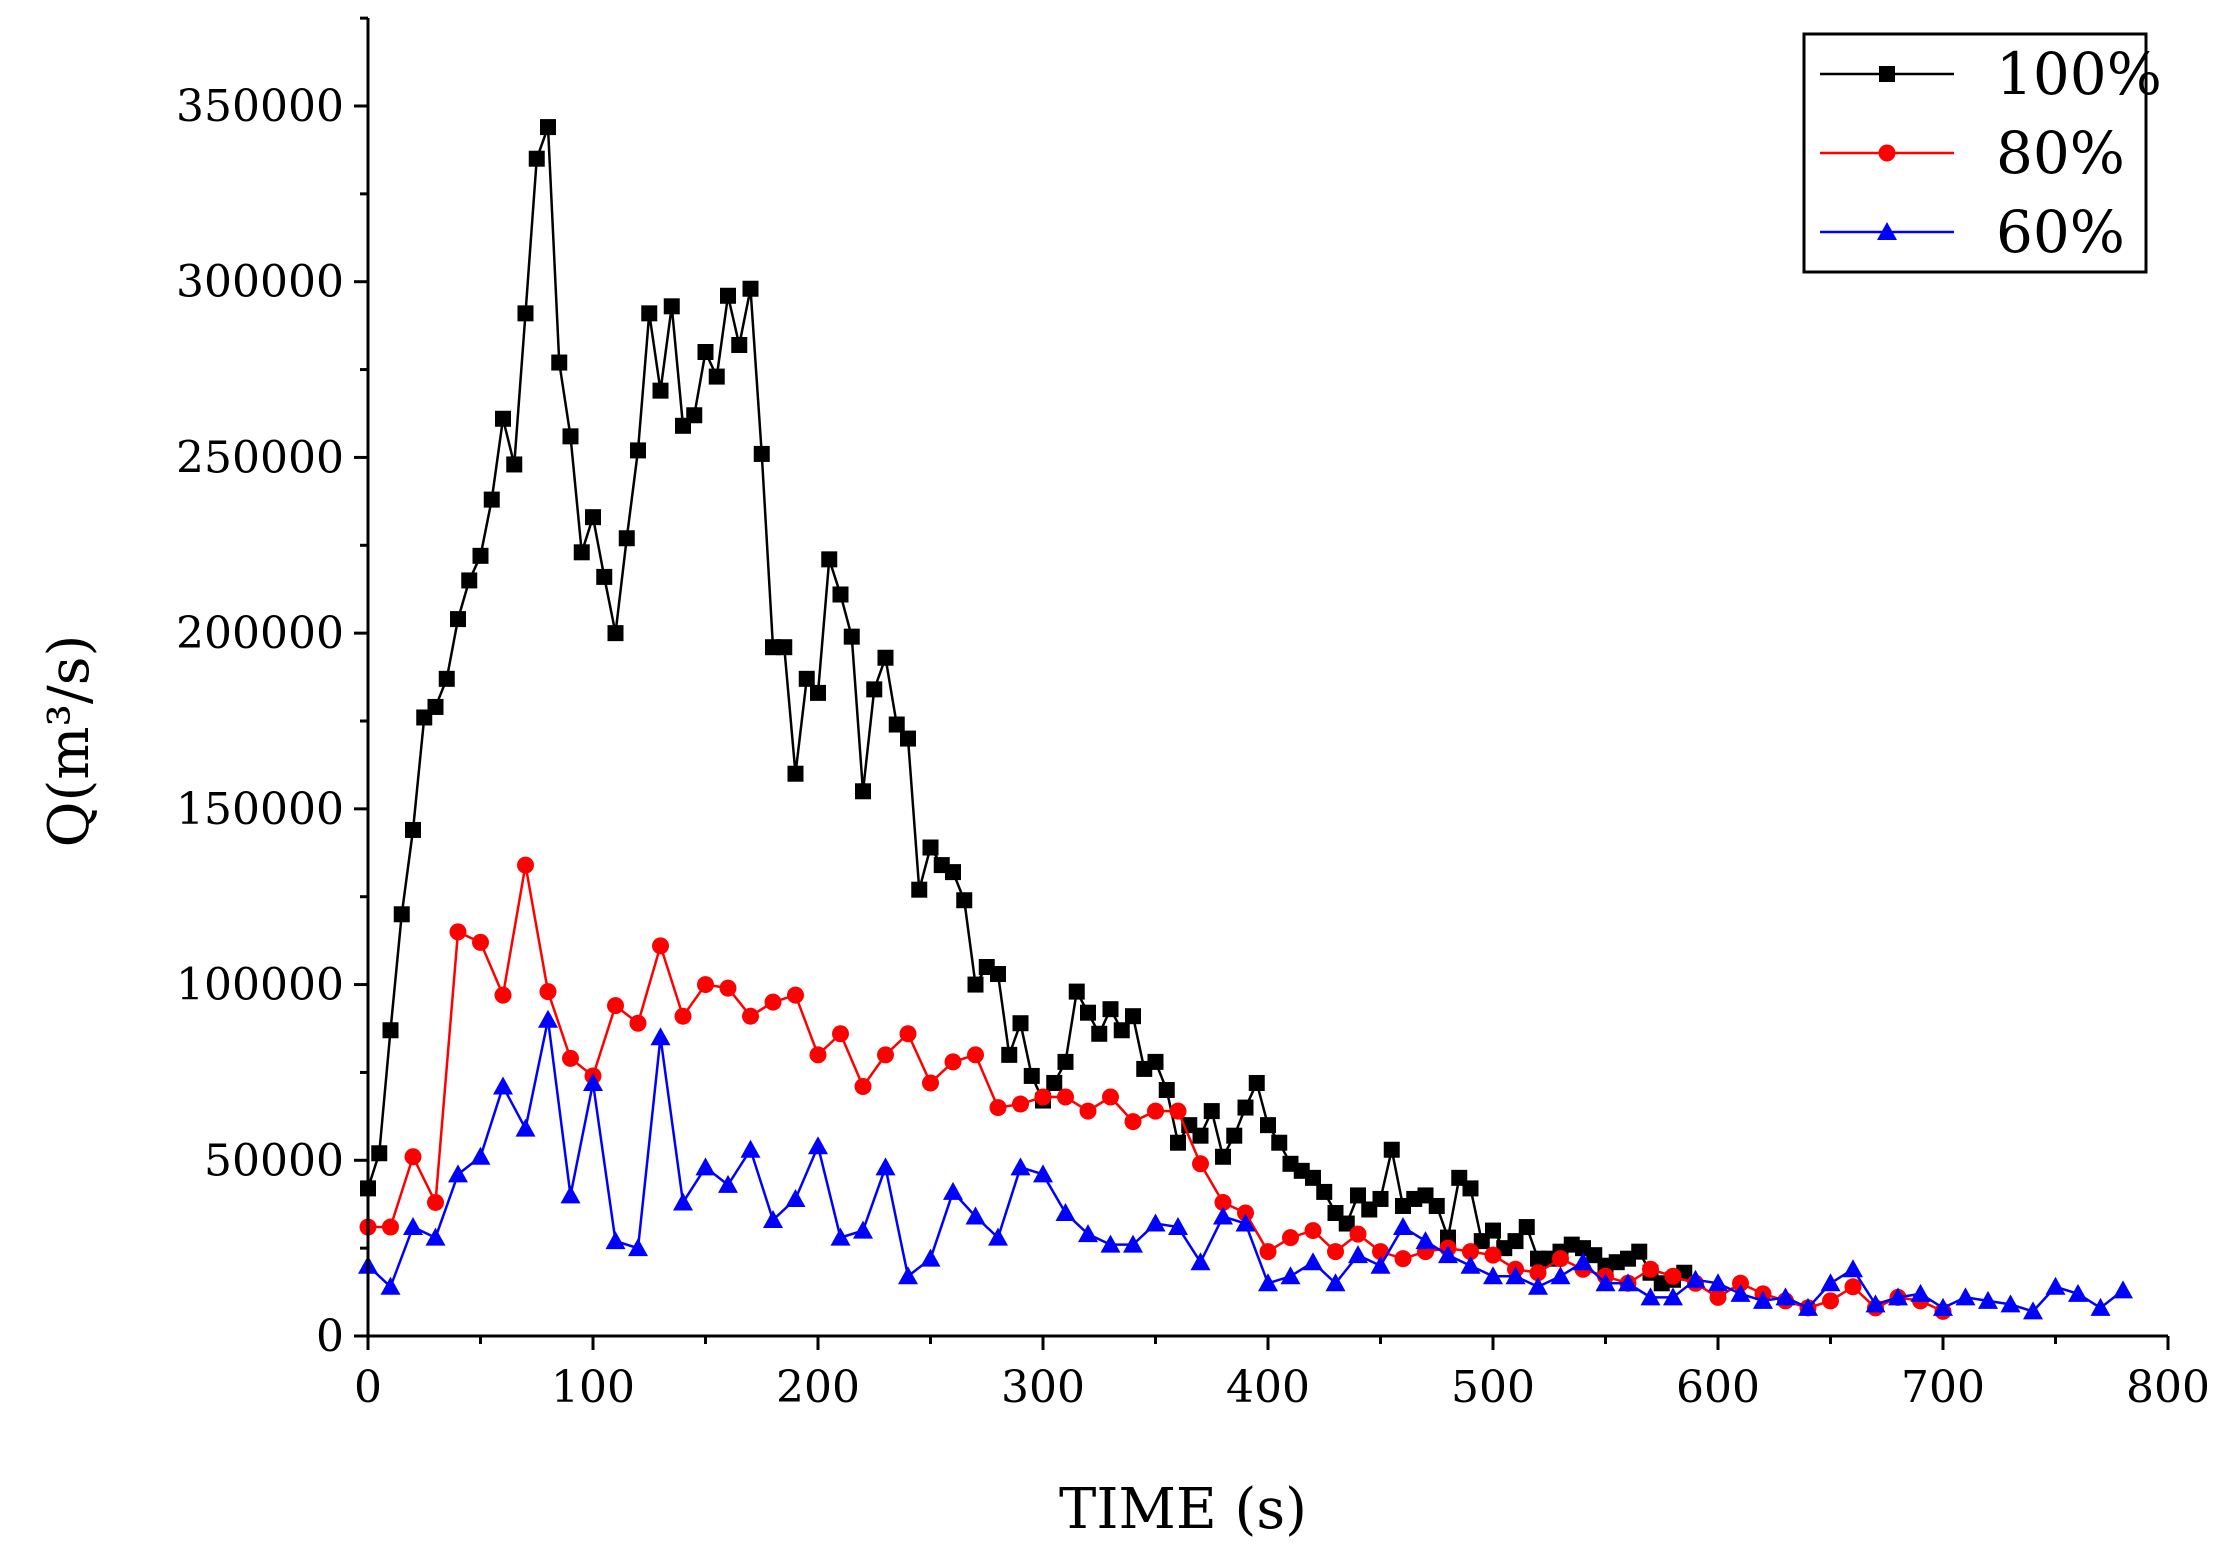  What do you see at coordinates (368, 1387) in the screenshot?
I see `x-tick-label: 0` at bounding box center [368, 1387].